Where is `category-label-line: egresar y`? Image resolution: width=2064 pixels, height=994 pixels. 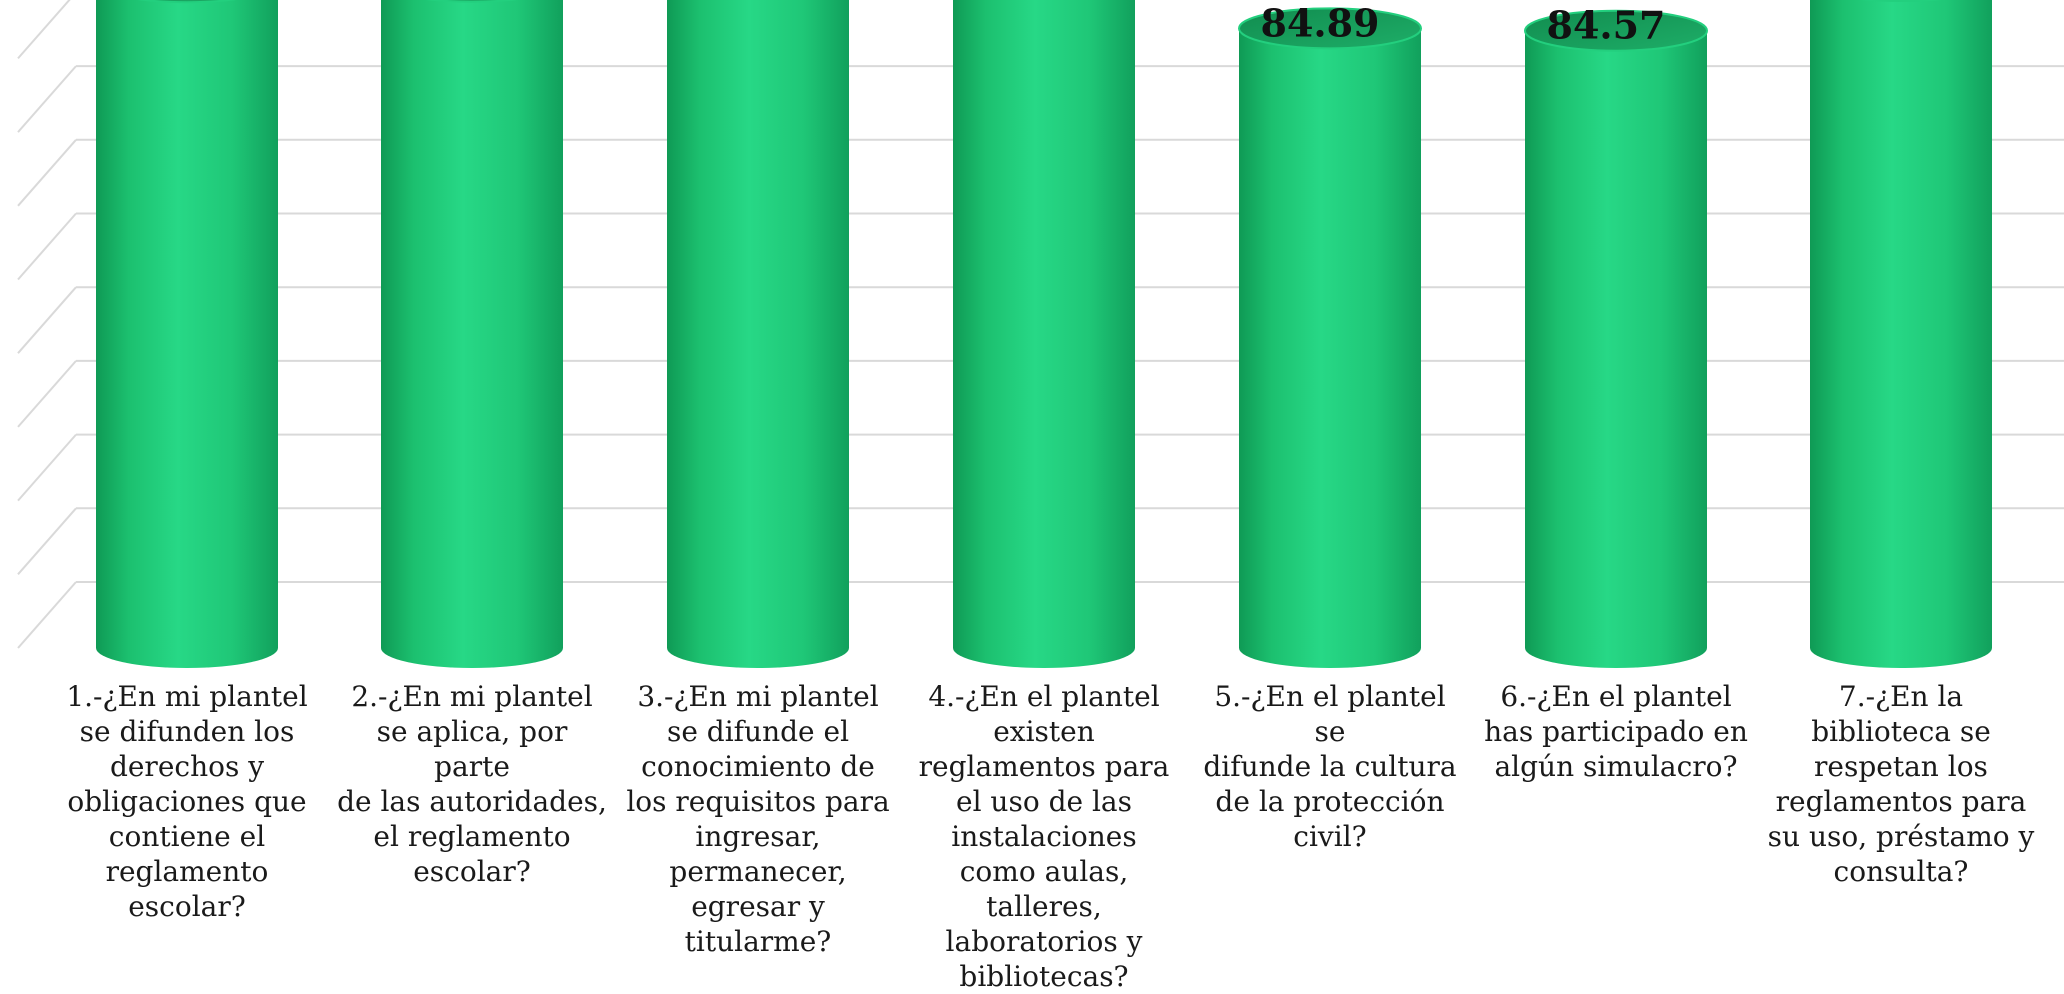 category-label-line: egresar y is located at coordinates (758, 906).